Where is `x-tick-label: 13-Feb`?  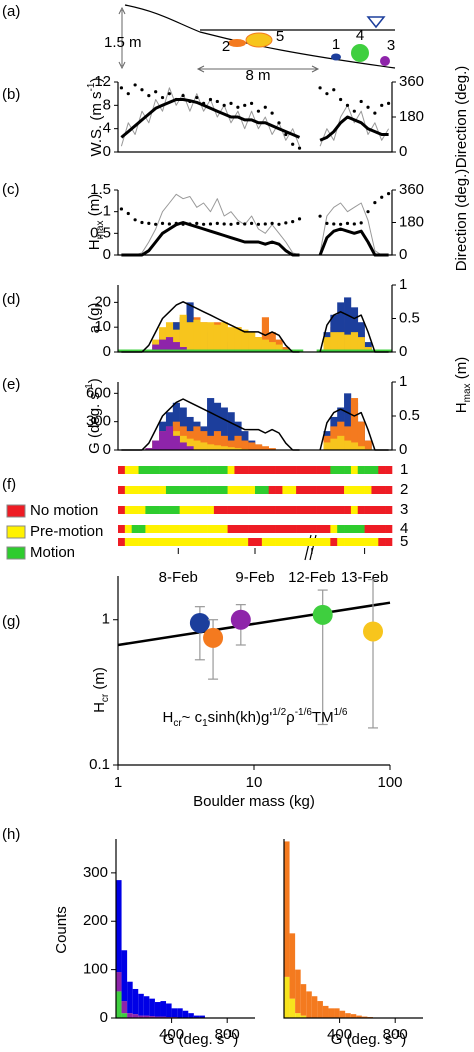 x-tick-label: 13-Feb is located at coordinates (365, 577).